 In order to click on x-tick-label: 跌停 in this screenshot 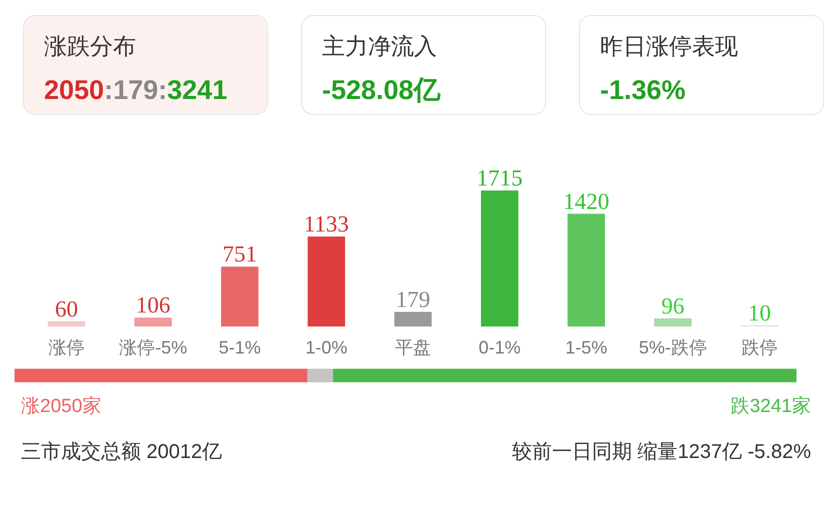, I will do `click(760, 348)`.